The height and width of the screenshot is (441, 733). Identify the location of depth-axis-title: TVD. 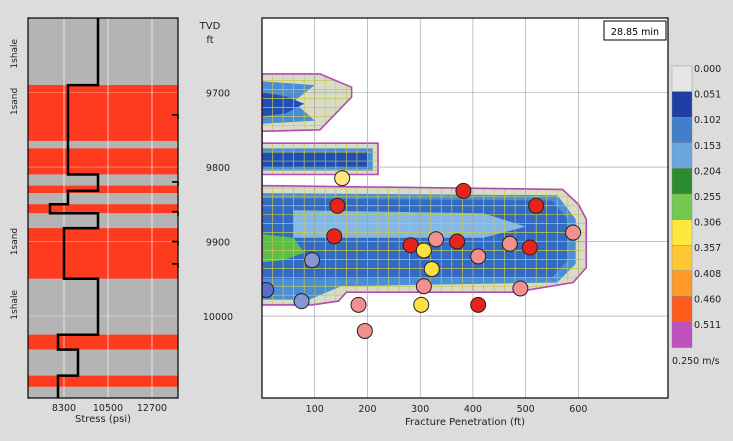
(210, 26).